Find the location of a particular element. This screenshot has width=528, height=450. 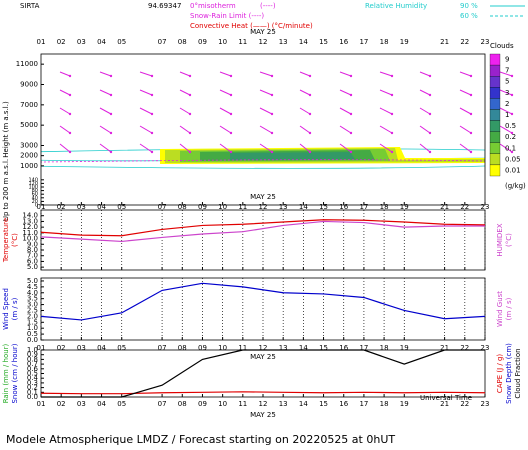

axis-label: Rain (mm / hour) is located at coordinates (6, 373).